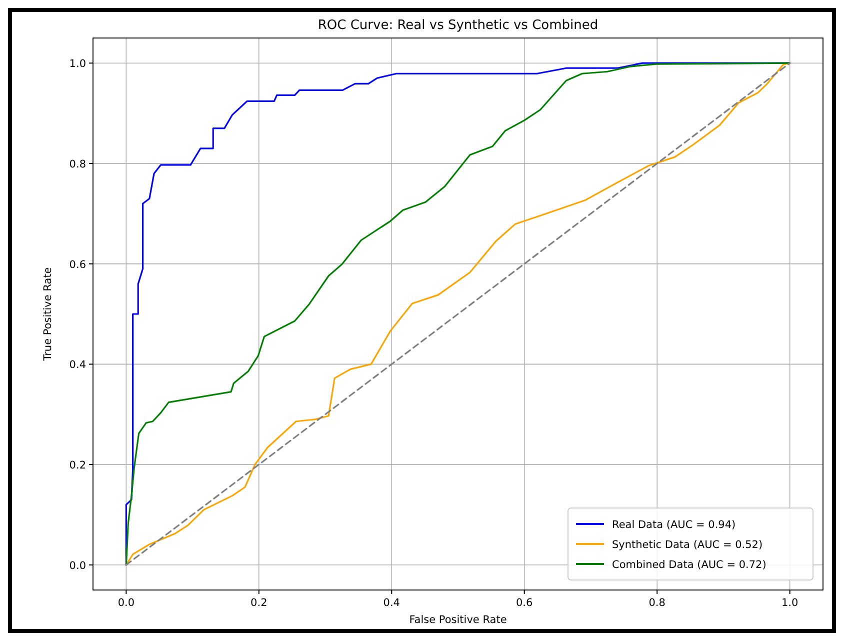  What do you see at coordinates (458, 25) in the screenshot?
I see `chart-title: ROC Curve: Real vs Synthetic vs Combined` at bounding box center [458, 25].